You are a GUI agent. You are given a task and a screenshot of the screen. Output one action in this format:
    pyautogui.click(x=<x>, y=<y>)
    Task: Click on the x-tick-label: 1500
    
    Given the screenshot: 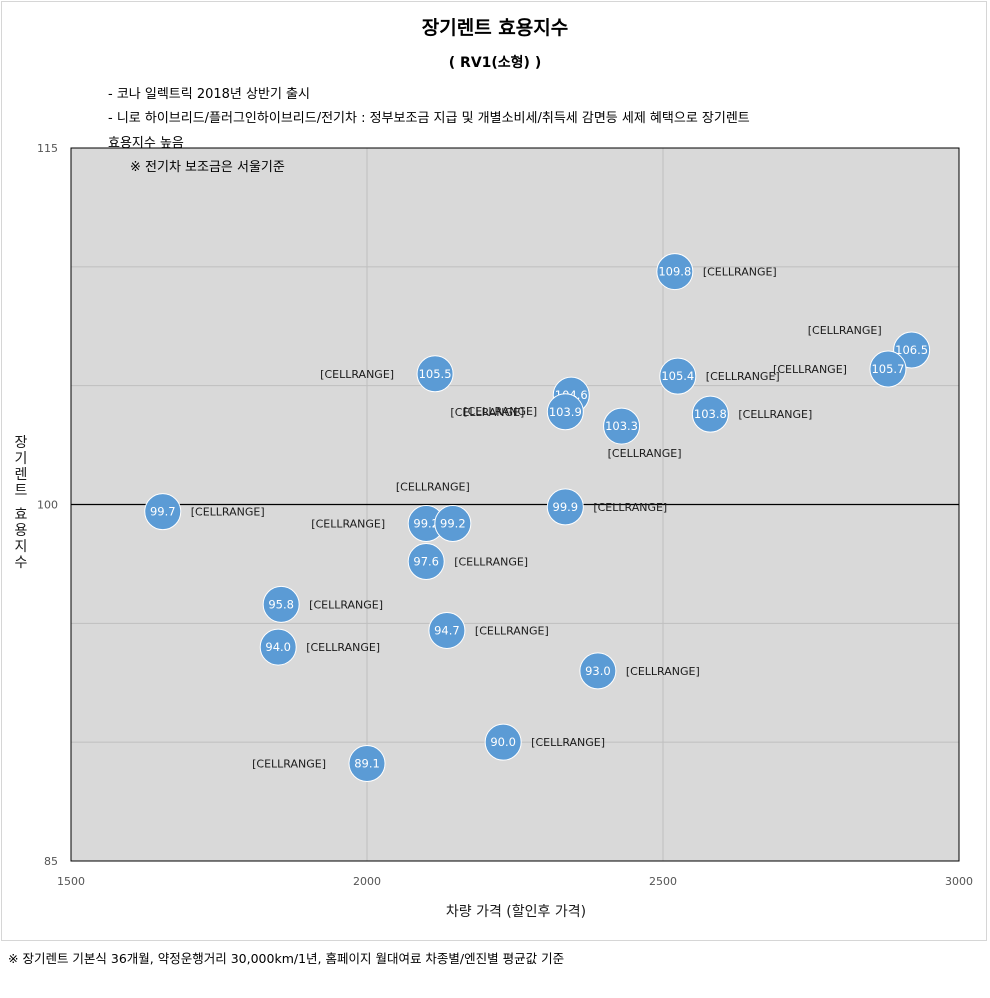 What is the action you would take?
    pyautogui.click(x=71, y=881)
    